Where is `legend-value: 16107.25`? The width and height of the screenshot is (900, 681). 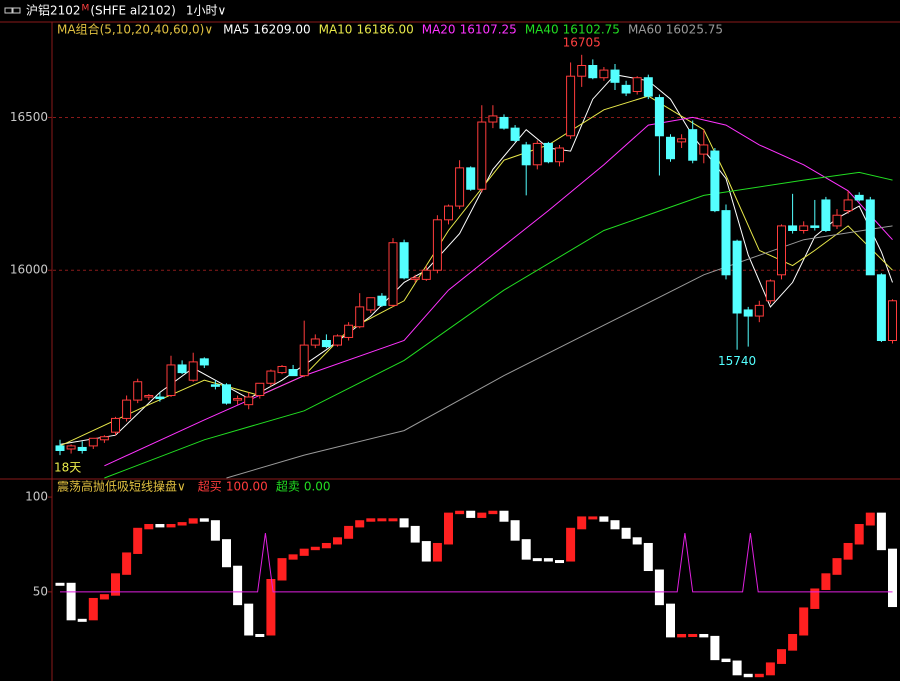
legend-value: 16107.25 is located at coordinates (488, 30).